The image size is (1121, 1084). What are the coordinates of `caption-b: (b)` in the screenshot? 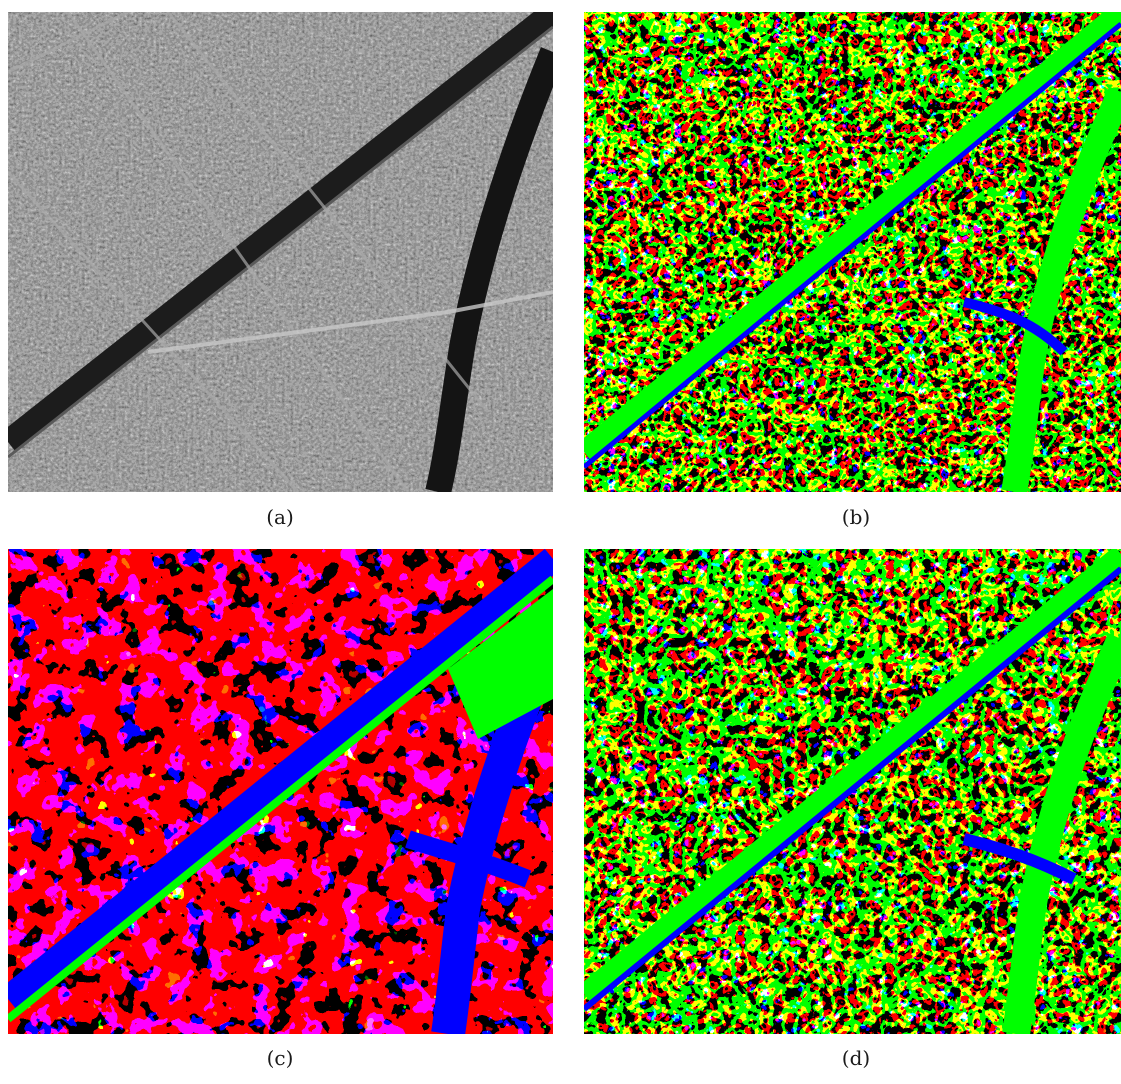 It's located at (856, 517).